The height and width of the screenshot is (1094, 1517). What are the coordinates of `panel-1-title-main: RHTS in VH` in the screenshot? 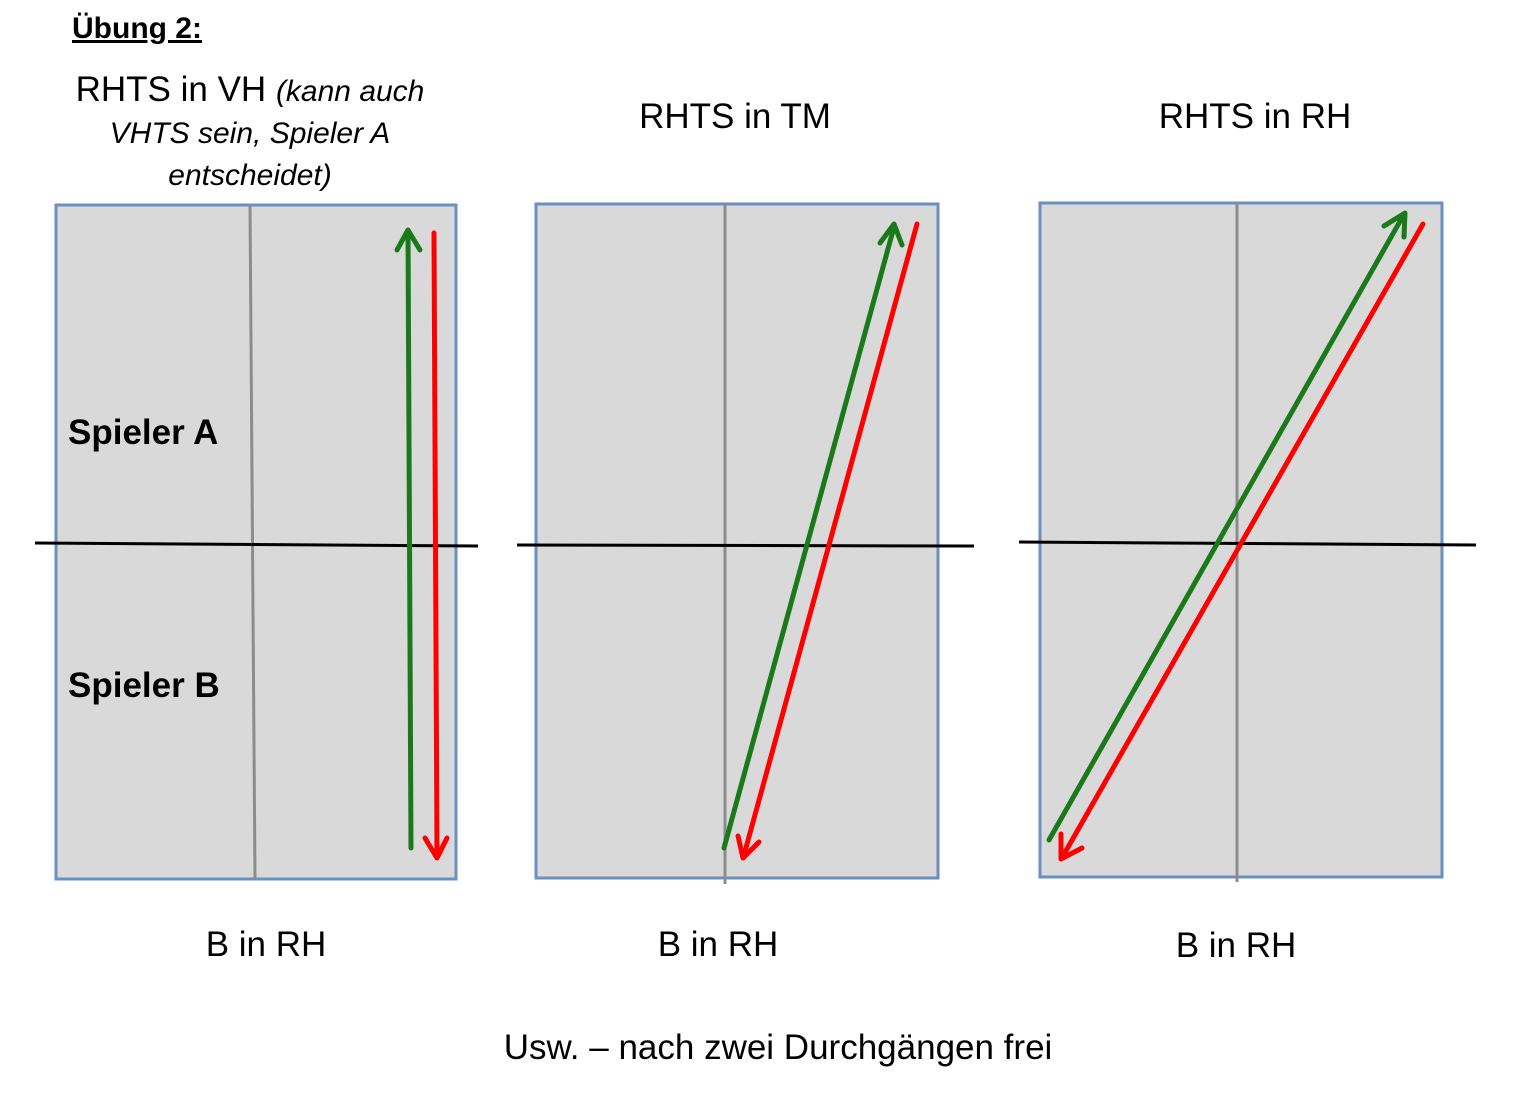 It's located at (175, 89).